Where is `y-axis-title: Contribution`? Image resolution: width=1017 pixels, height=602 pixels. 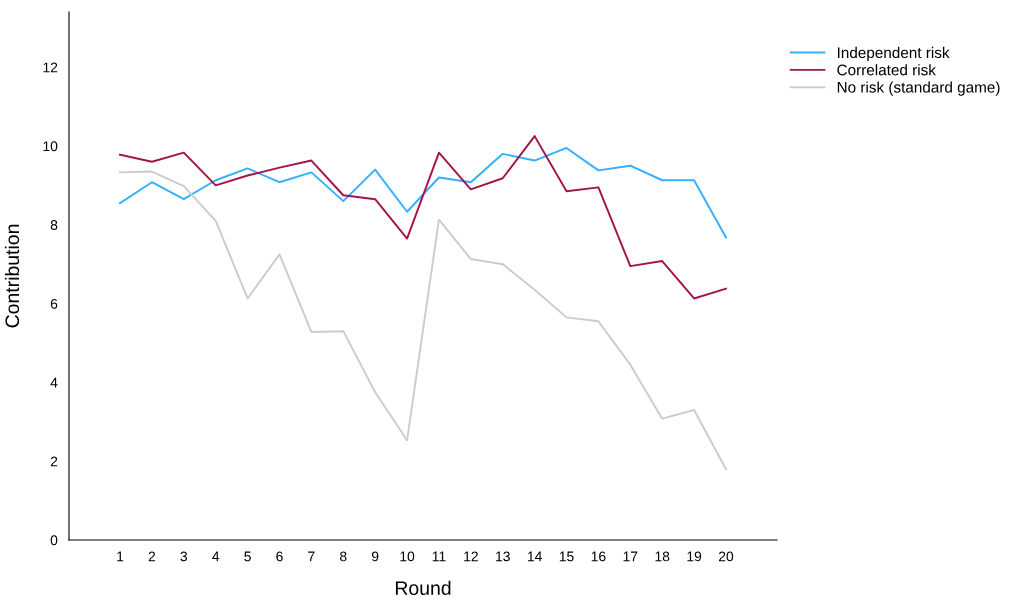
y-axis-title: Contribution is located at coordinates (12, 276).